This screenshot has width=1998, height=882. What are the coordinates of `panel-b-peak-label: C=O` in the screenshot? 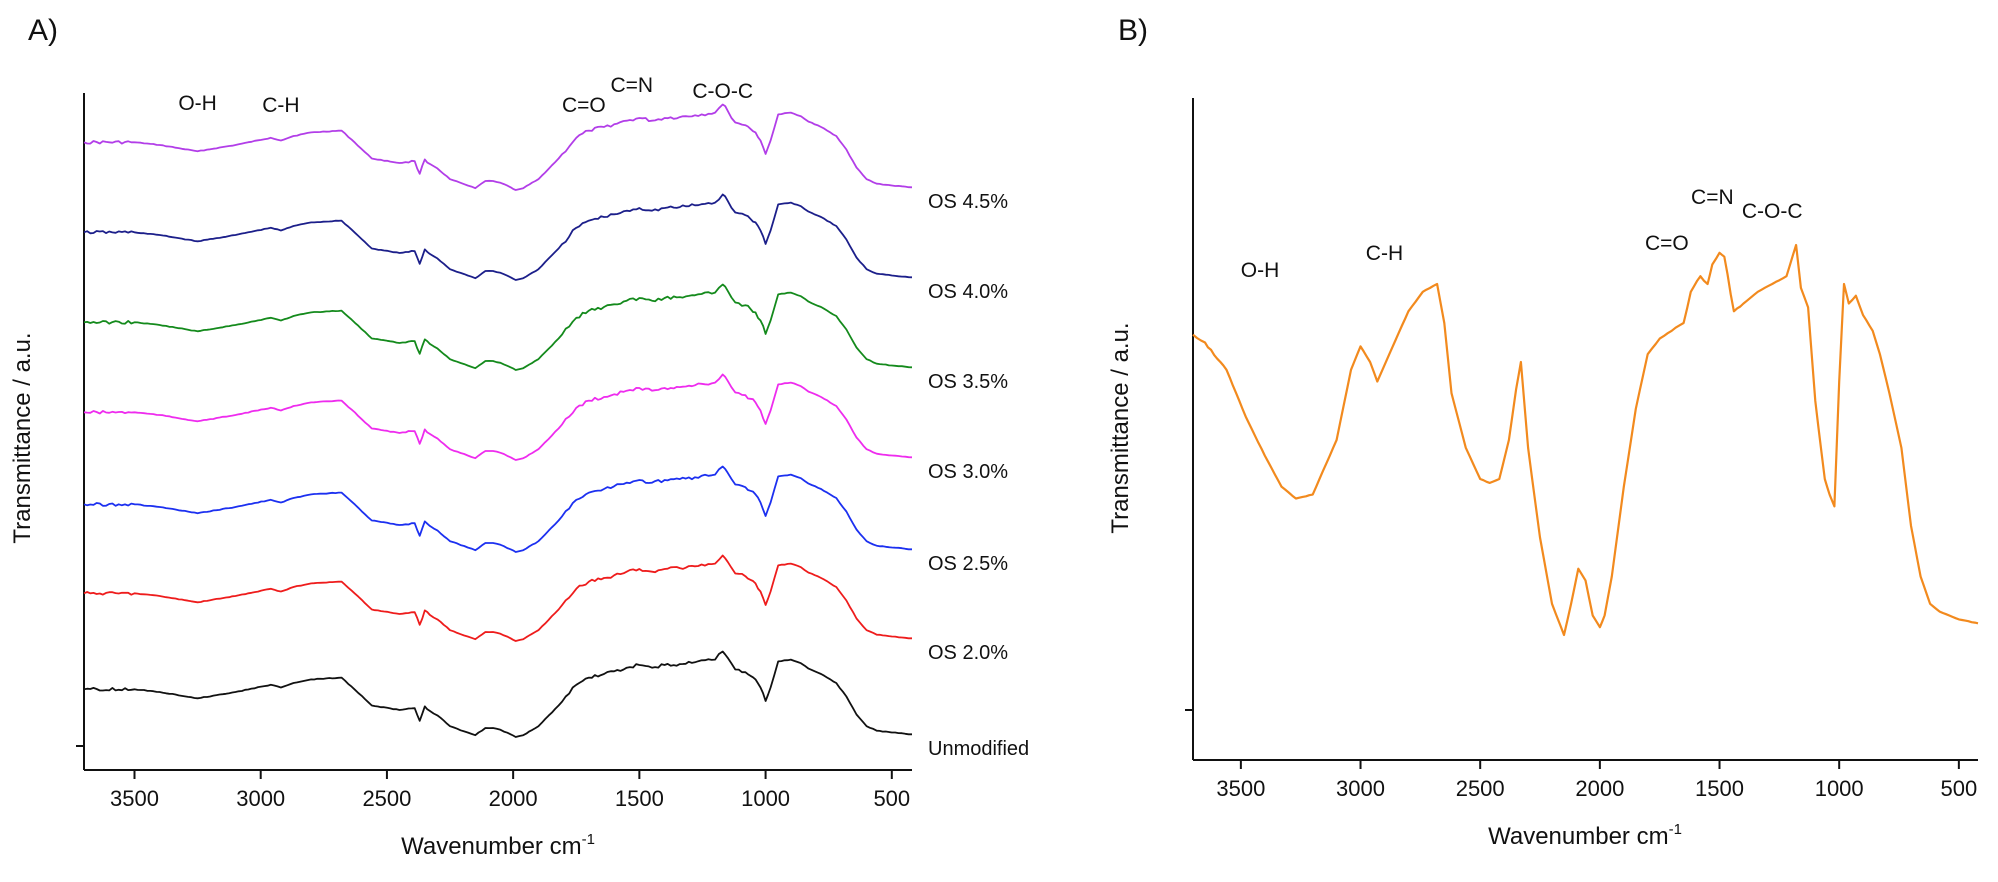 It's located at (1667, 243).